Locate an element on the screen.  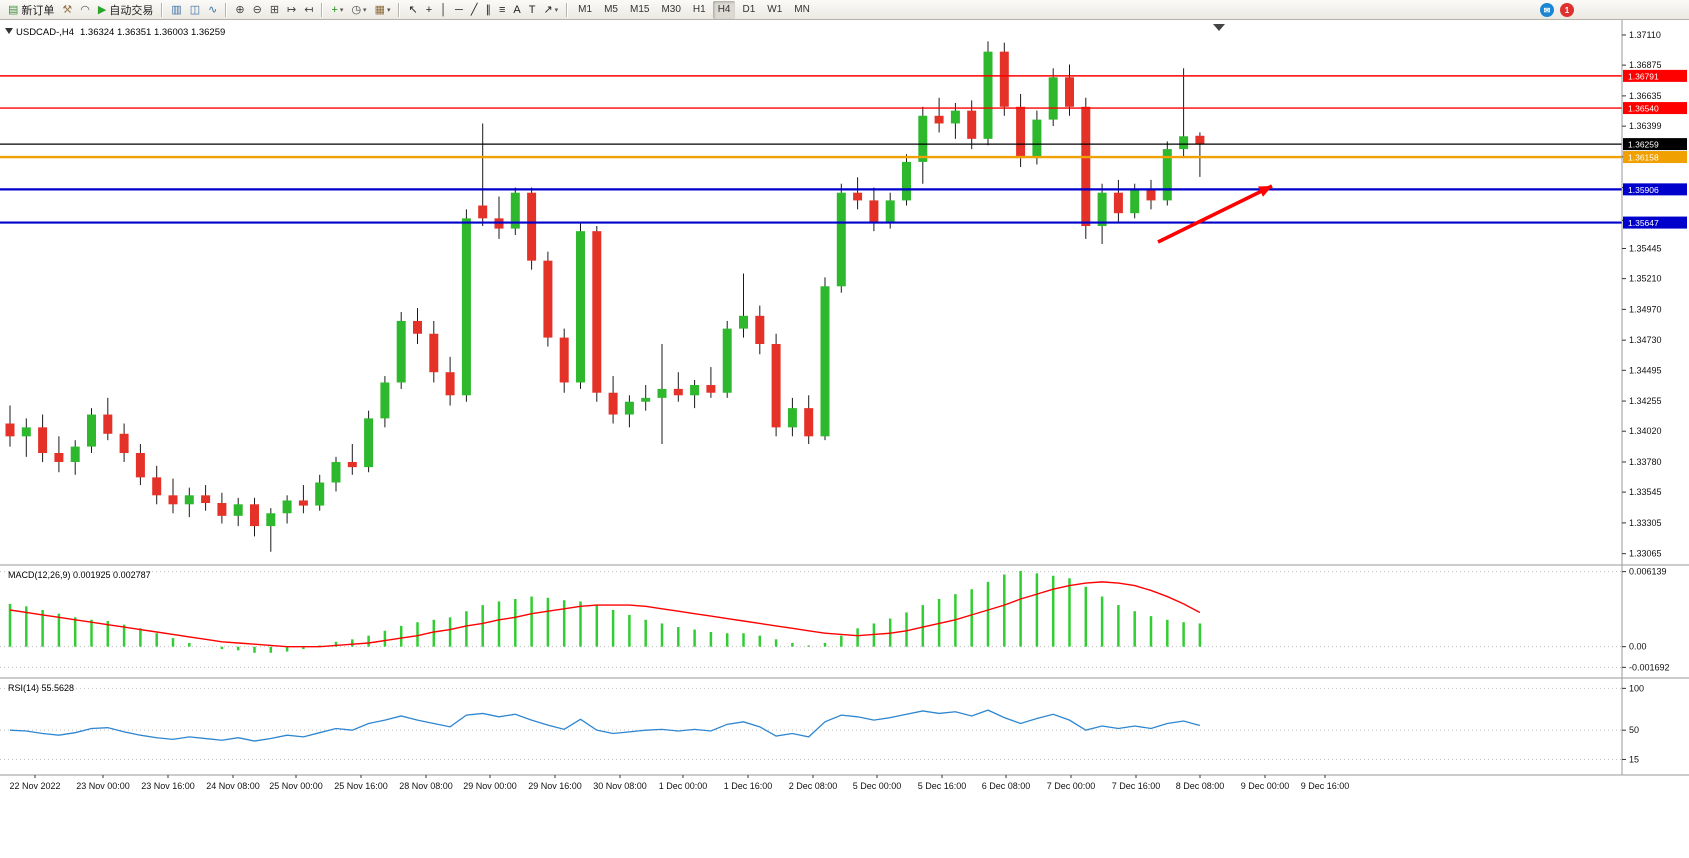
arrows-button: ↗ ▾ is located at coordinates (550, 10).